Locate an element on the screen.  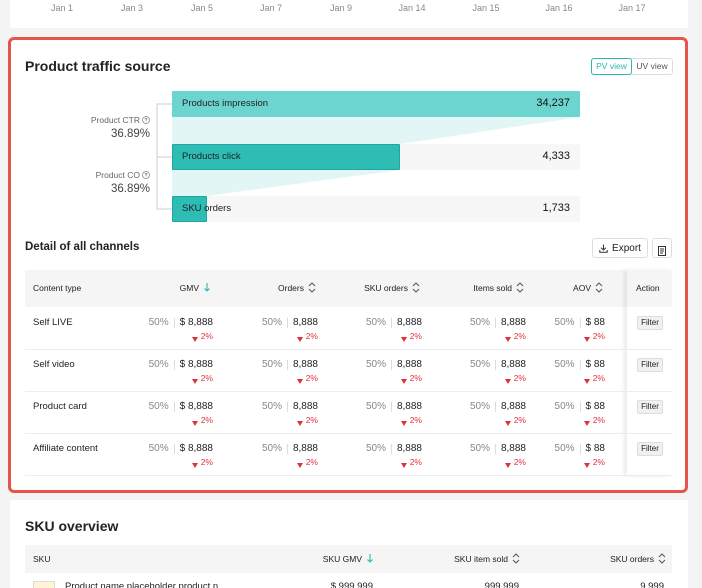
column-header-text: Orders is located at coordinates (291, 287).